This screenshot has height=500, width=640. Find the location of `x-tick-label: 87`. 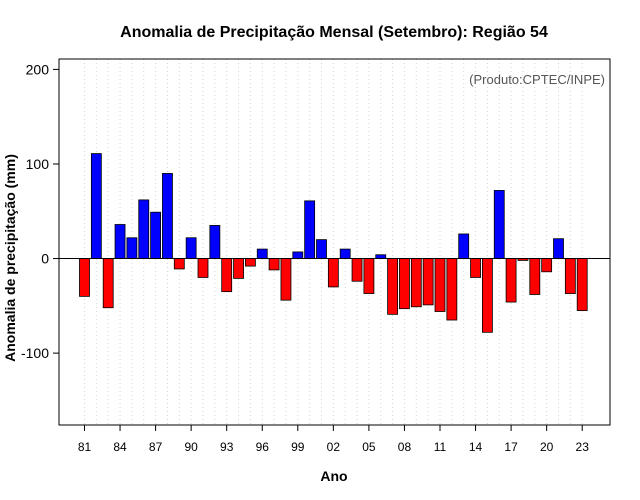

x-tick-label: 87 is located at coordinates (156, 447).